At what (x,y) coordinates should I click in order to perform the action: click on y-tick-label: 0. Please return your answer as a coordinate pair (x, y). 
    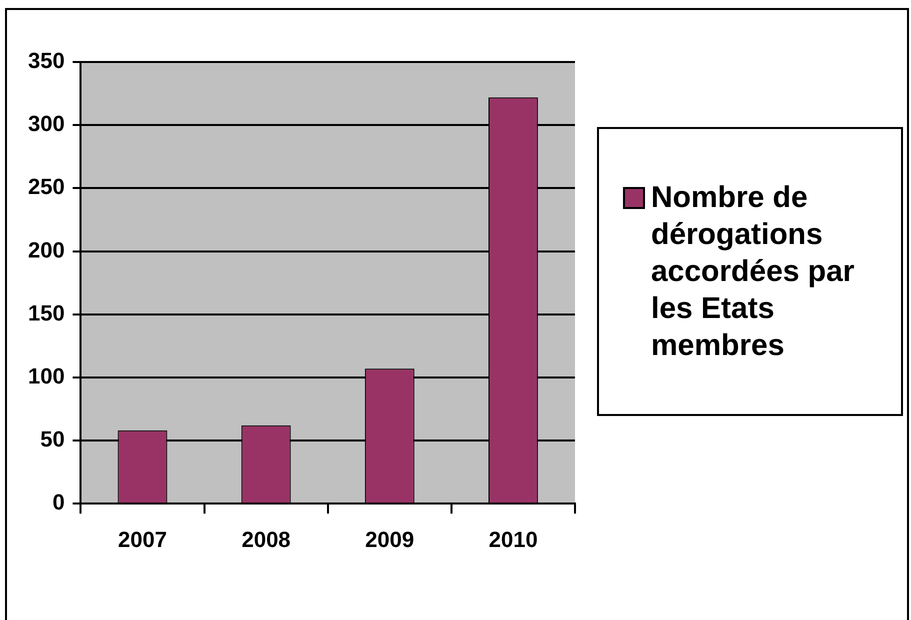
    Looking at the image, I should click on (58, 502).